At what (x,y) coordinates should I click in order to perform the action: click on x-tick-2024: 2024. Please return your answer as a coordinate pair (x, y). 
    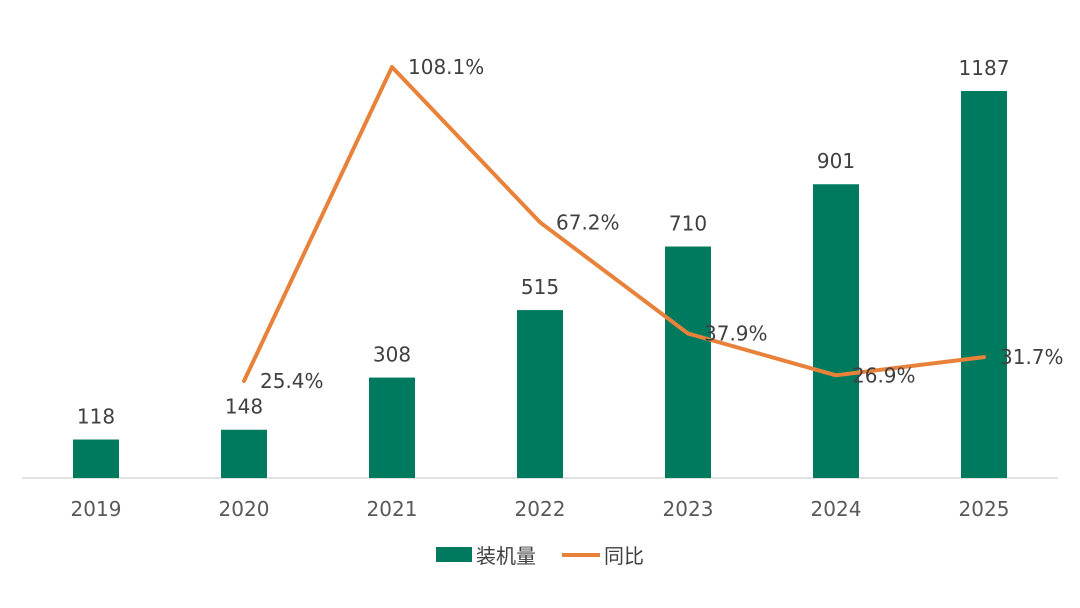
    Looking at the image, I should click on (836, 509).